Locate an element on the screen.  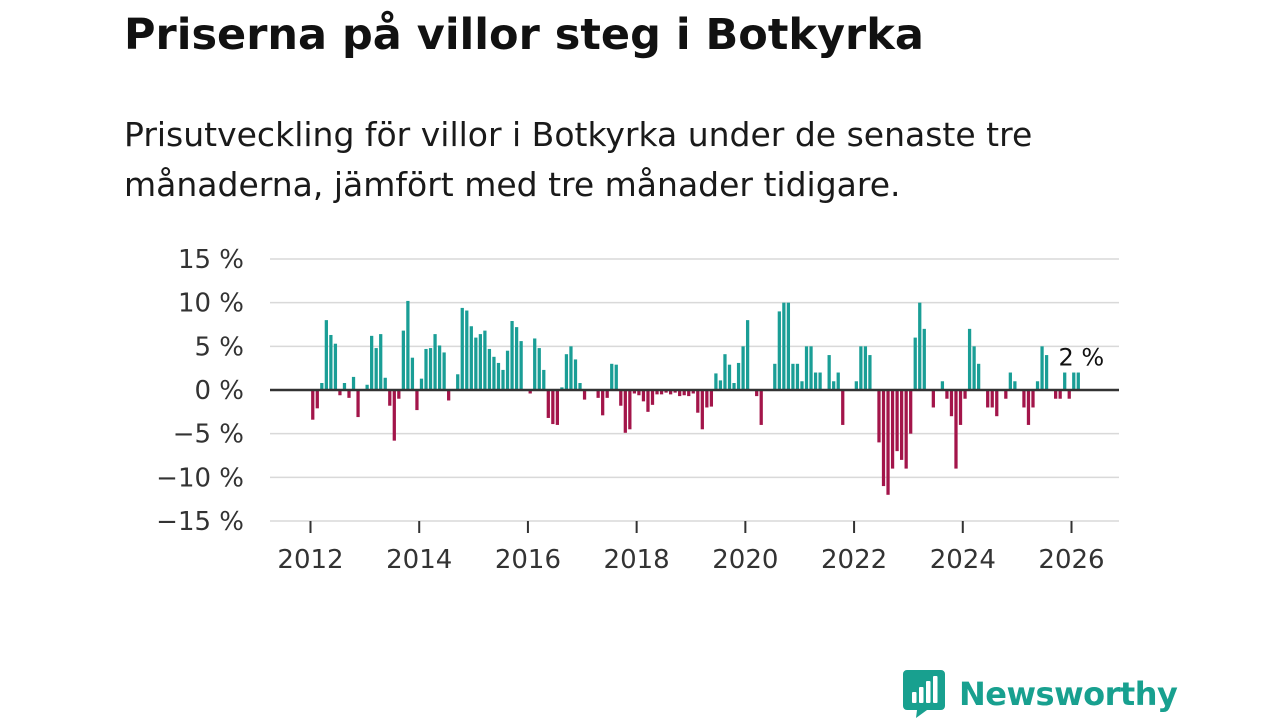
y-tick-label: 10 % is located at coordinates (211, 304).